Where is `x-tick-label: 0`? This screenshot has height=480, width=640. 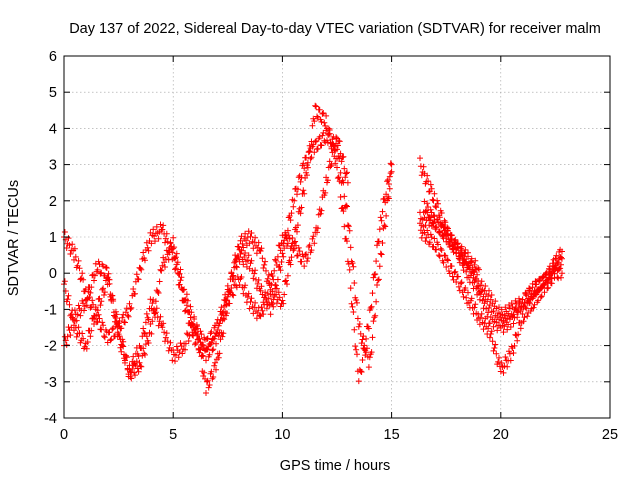
x-tick-label: 0 is located at coordinates (64, 435).